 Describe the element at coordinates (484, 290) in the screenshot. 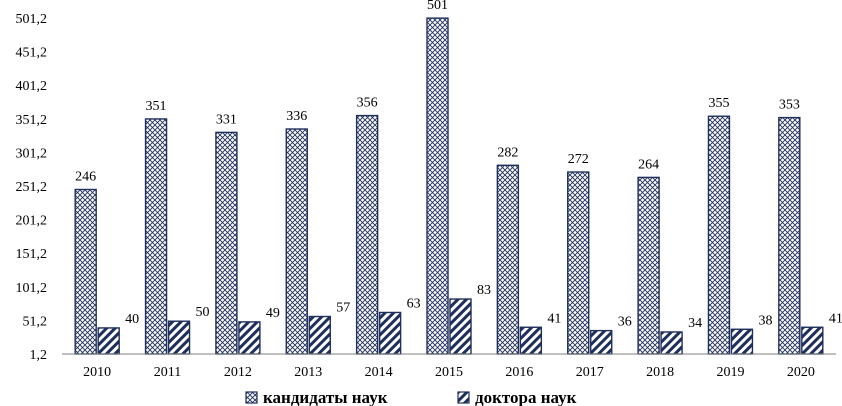

I see `doctors-value-label: 83` at that location.